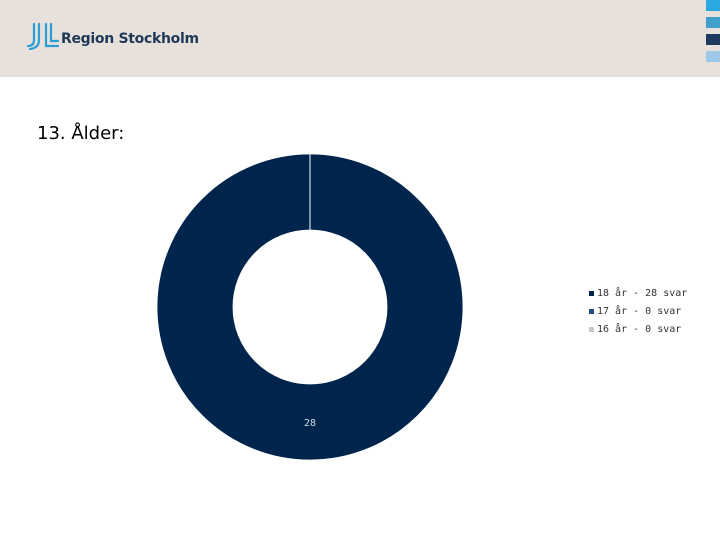 The image size is (720, 540). I want to click on legend-item-3: 16 år - 0 svar, so click(638, 329).